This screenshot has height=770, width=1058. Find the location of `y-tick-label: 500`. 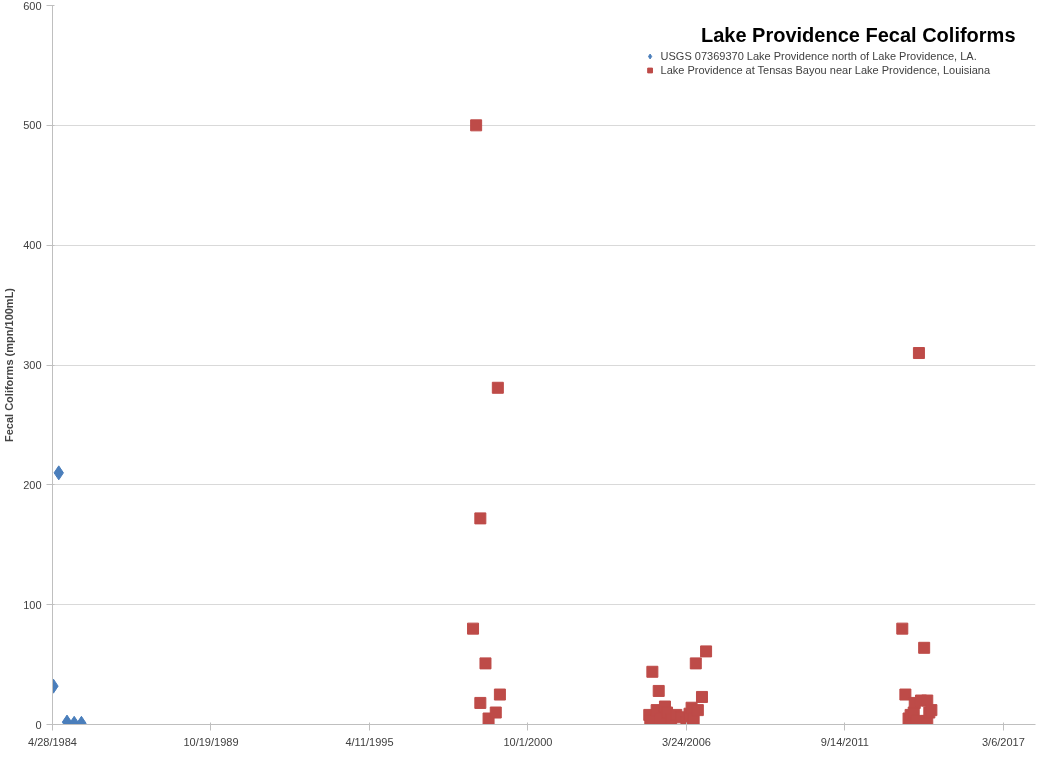

y-tick-label: 500 is located at coordinates (32, 125).